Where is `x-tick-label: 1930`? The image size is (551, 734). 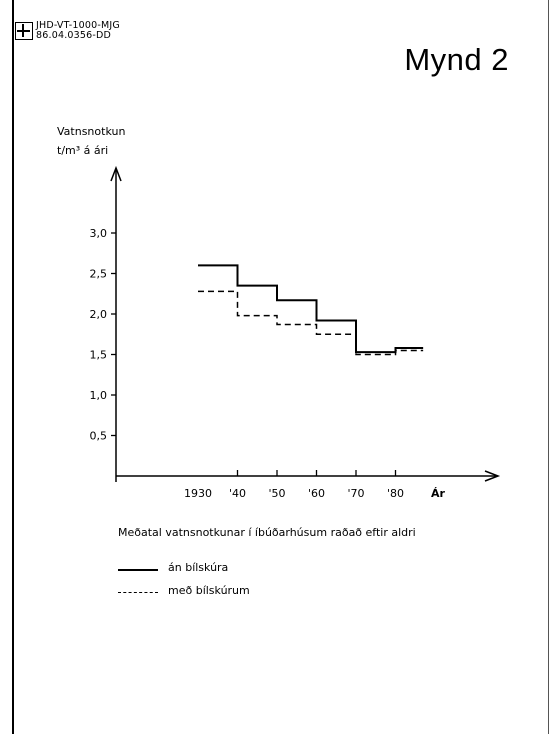
x-tick-label: 1930 is located at coordinates (198, 493).